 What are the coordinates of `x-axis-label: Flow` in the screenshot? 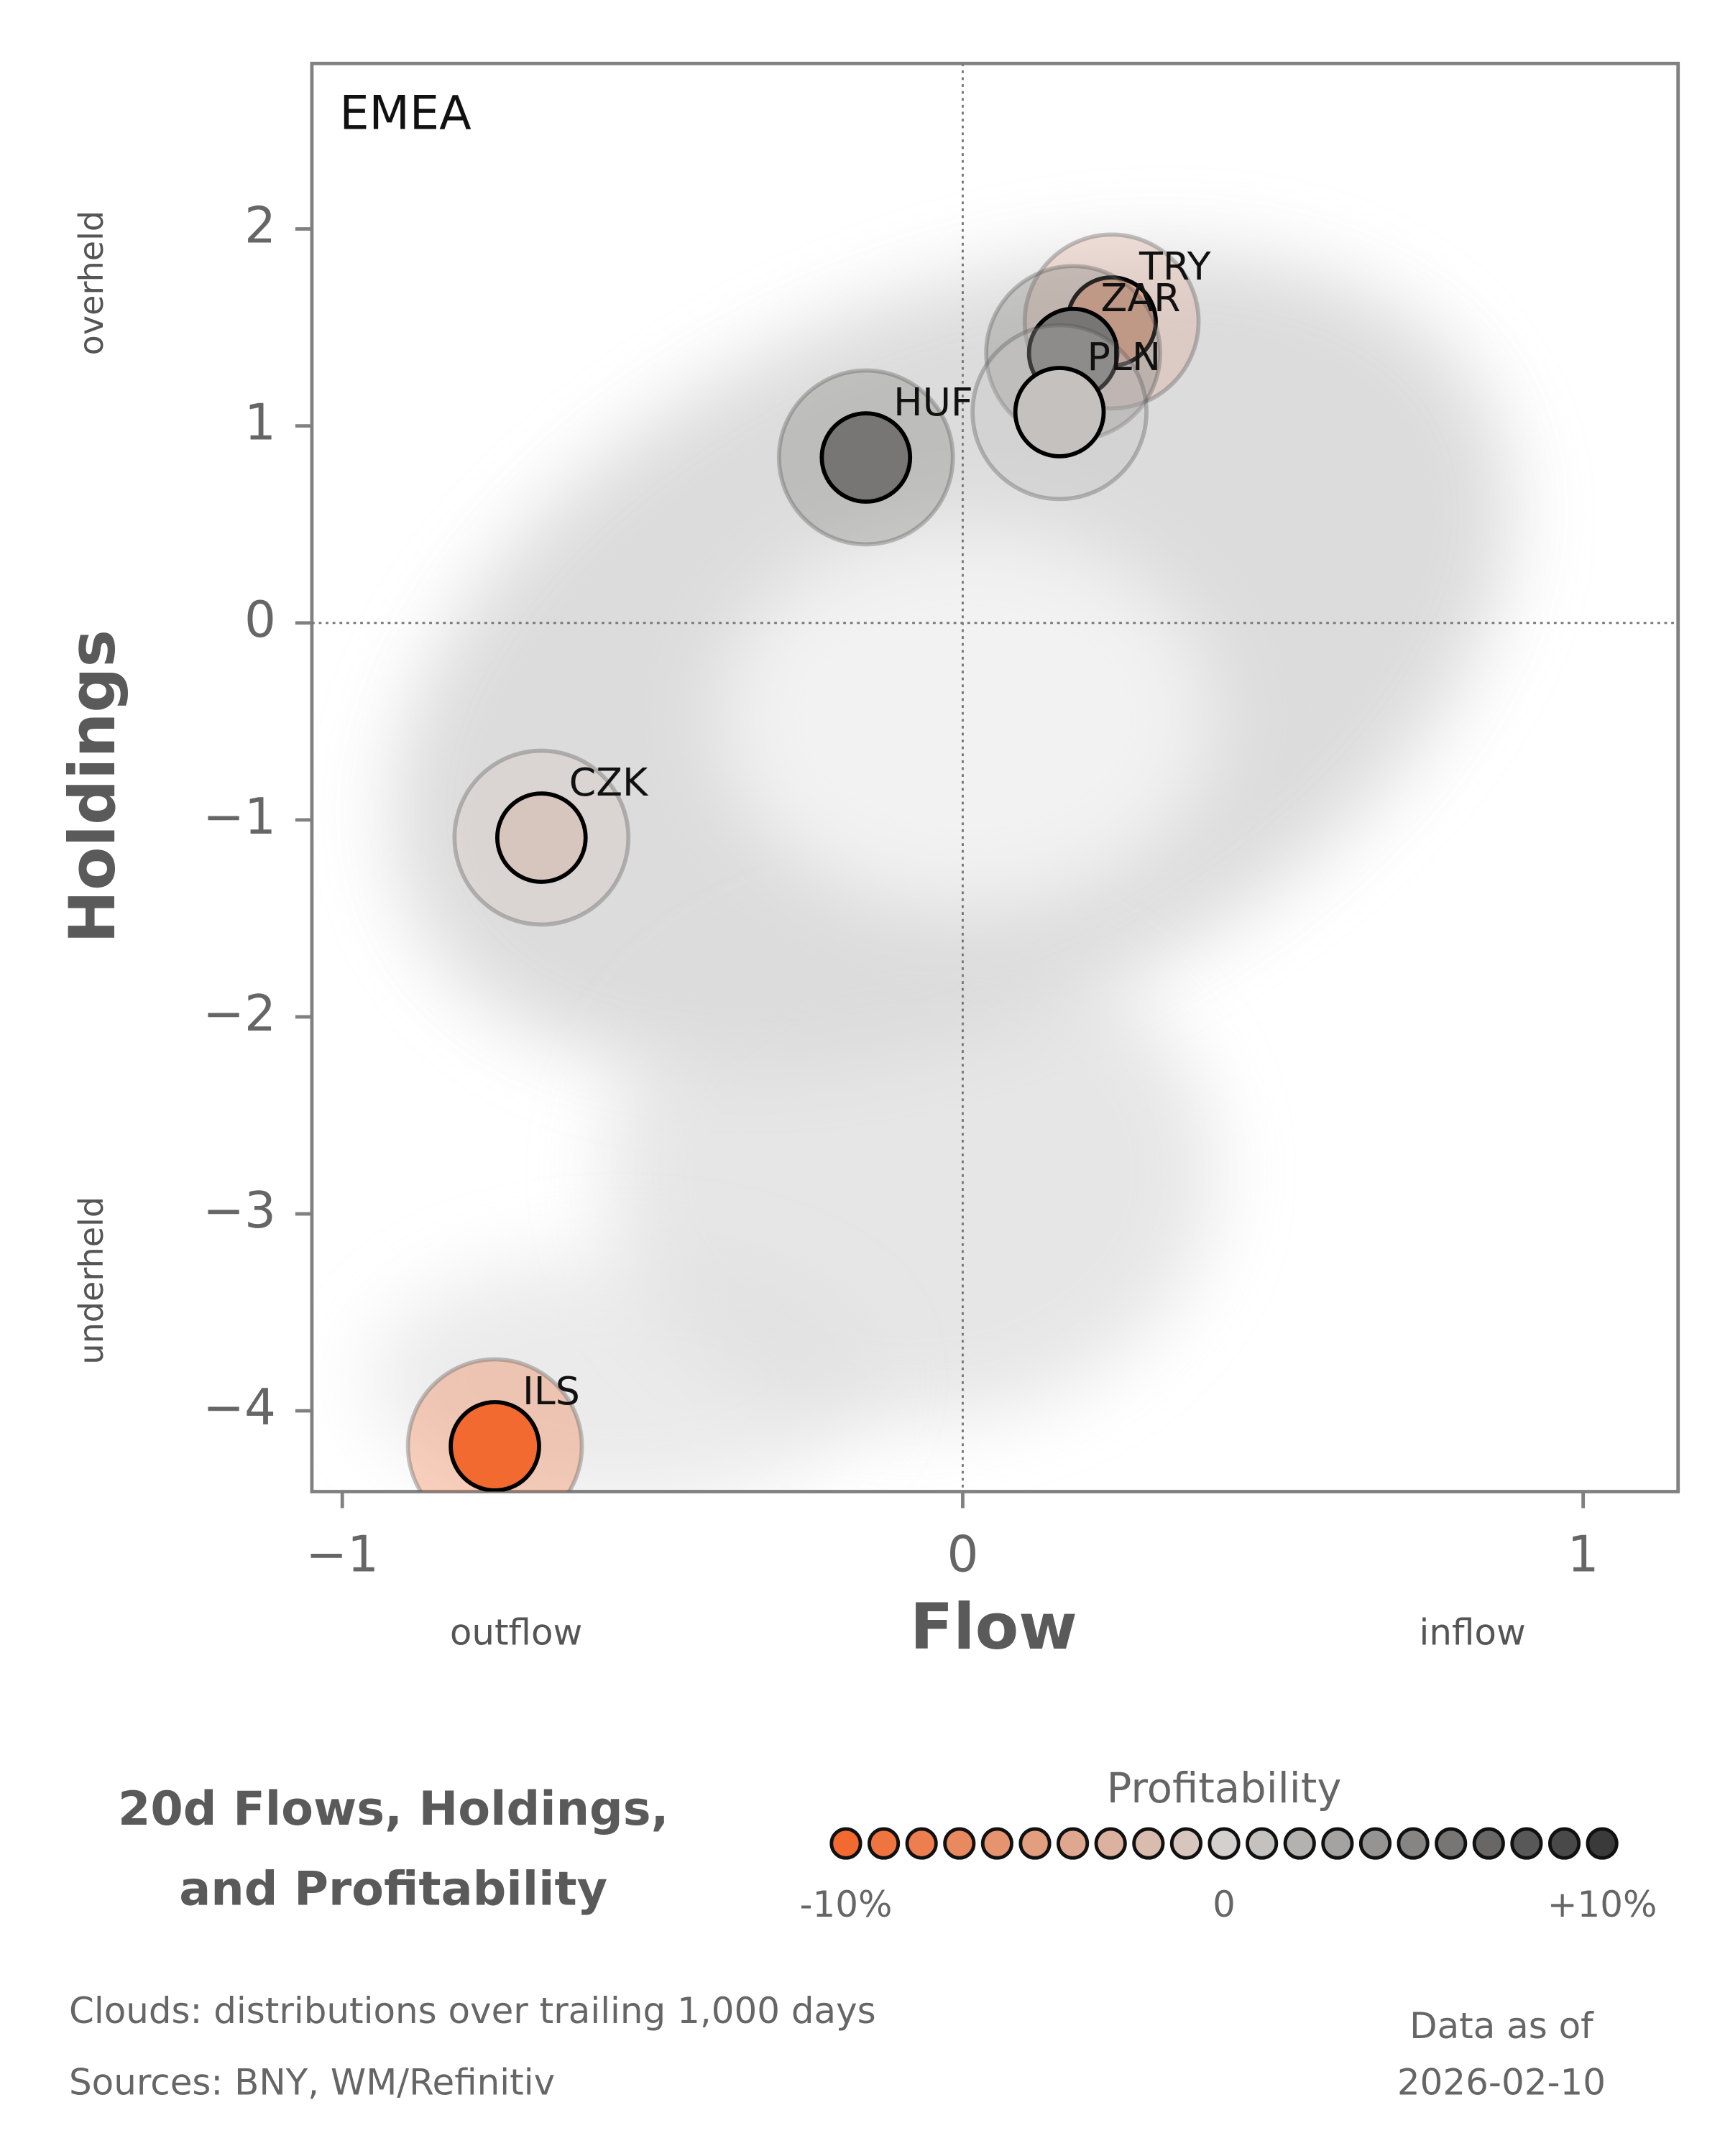 It's located at (993, 1627).